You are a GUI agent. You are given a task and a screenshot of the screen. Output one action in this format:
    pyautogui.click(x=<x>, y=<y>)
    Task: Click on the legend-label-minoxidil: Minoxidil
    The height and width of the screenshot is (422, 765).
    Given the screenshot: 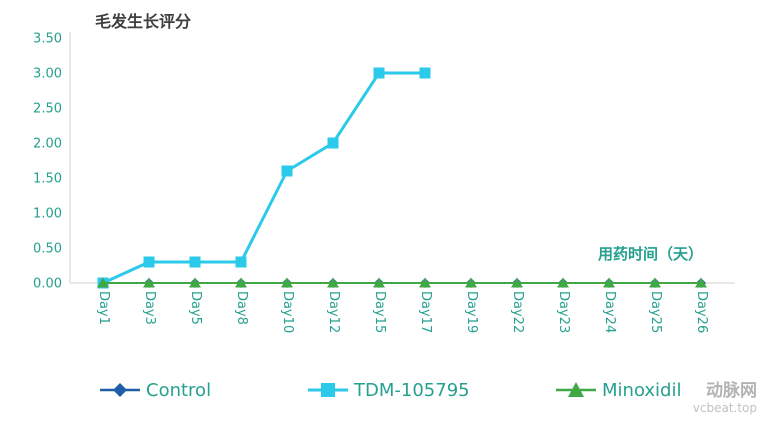 What is the action you would take?
    pyautogui.click(x=641, y=390)
    